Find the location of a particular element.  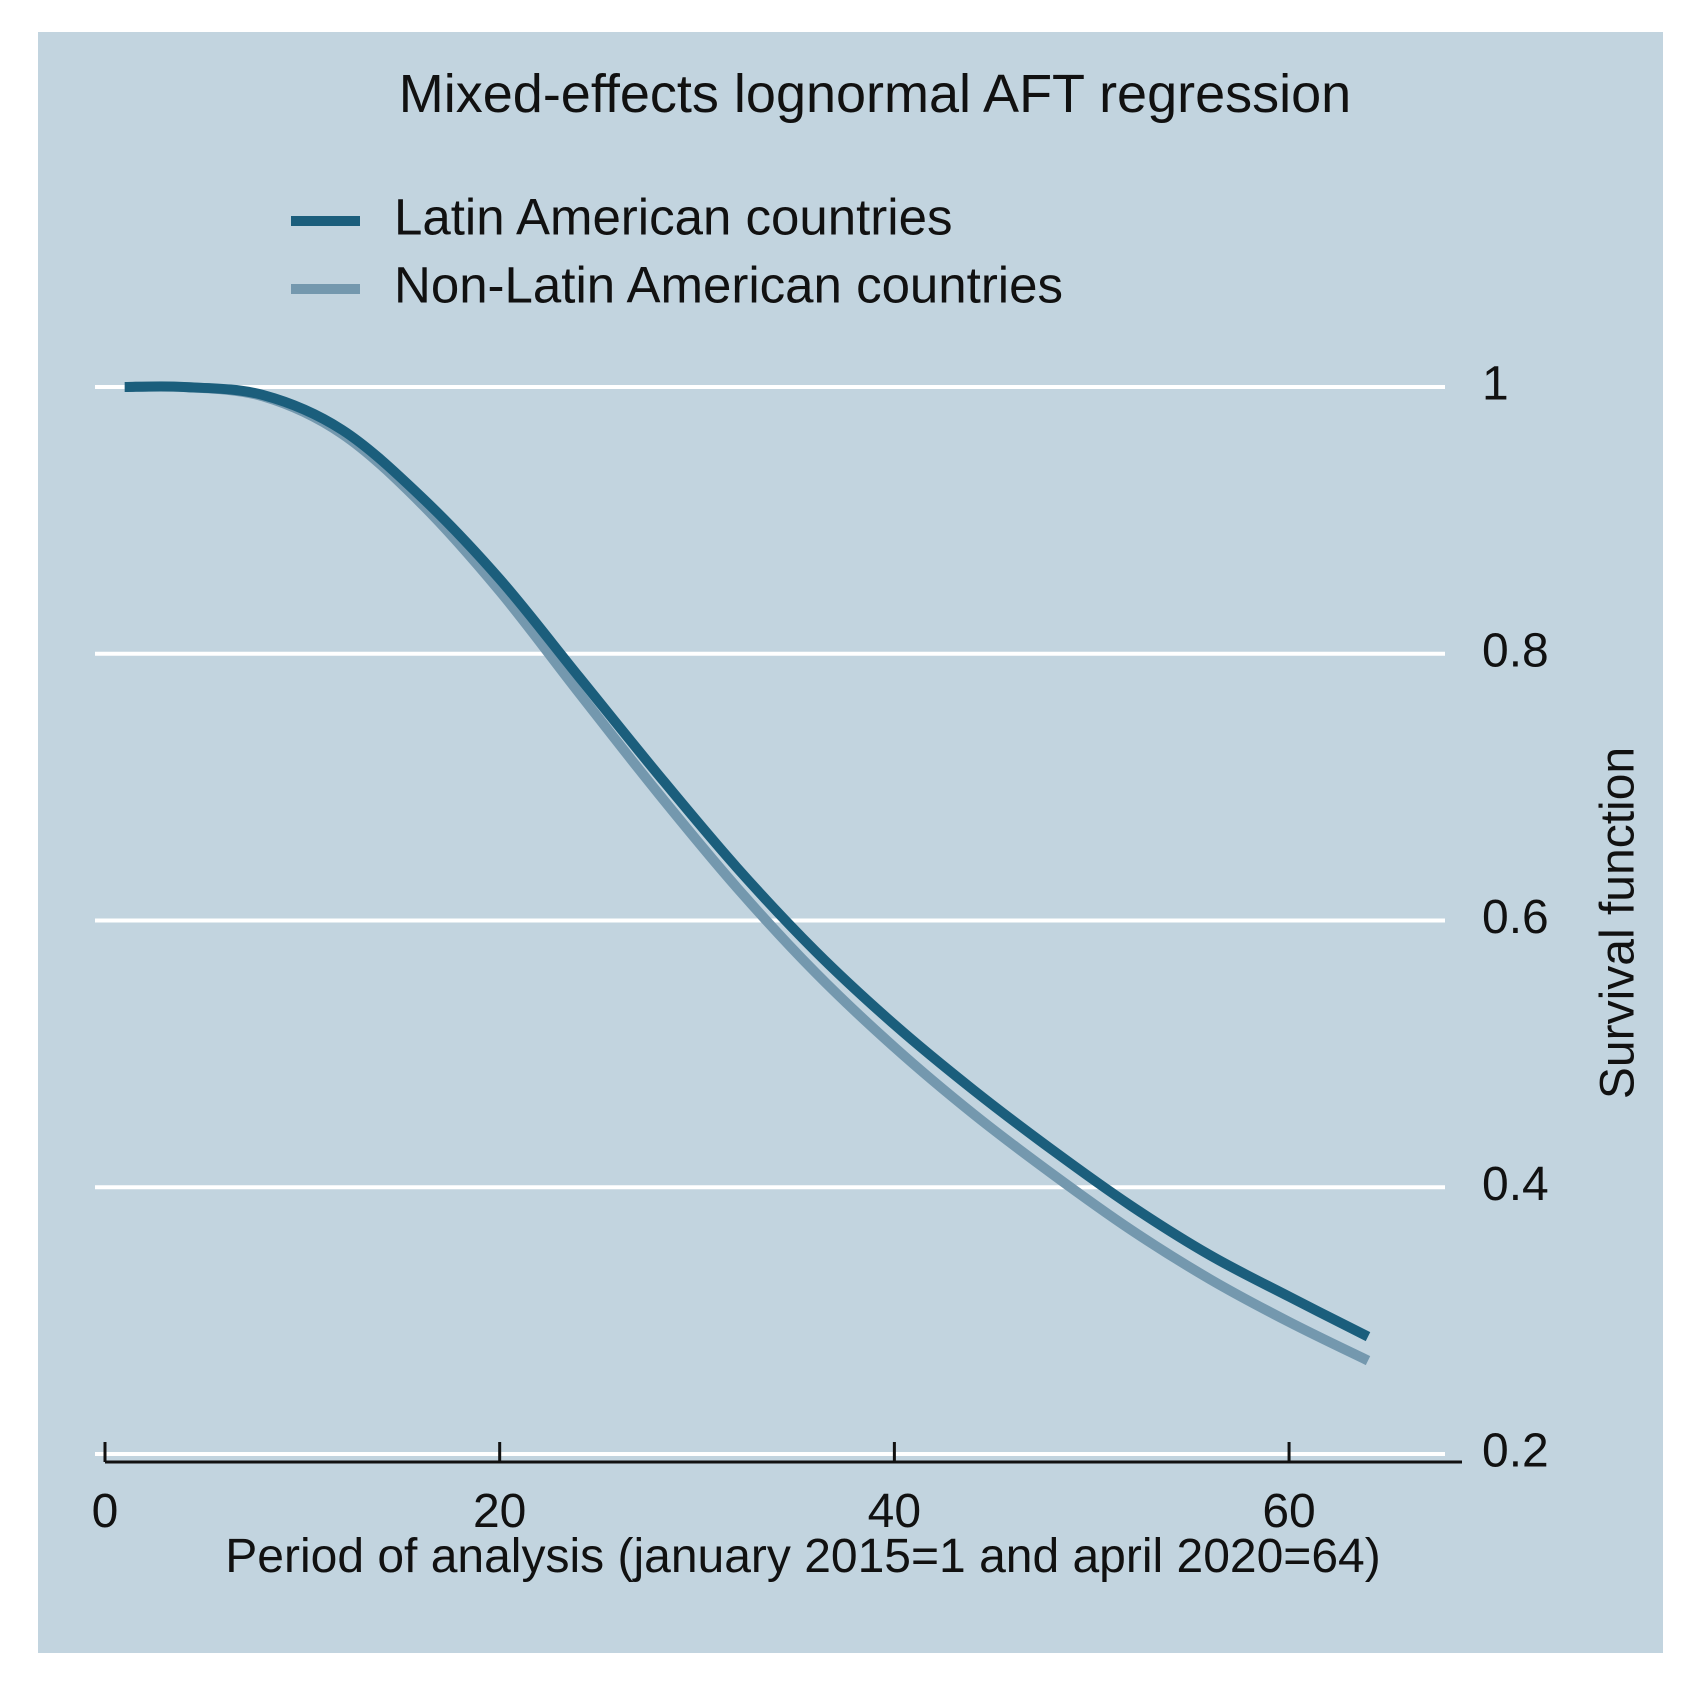

x-tick-label: 40 is located at coordinates (894, 1511).